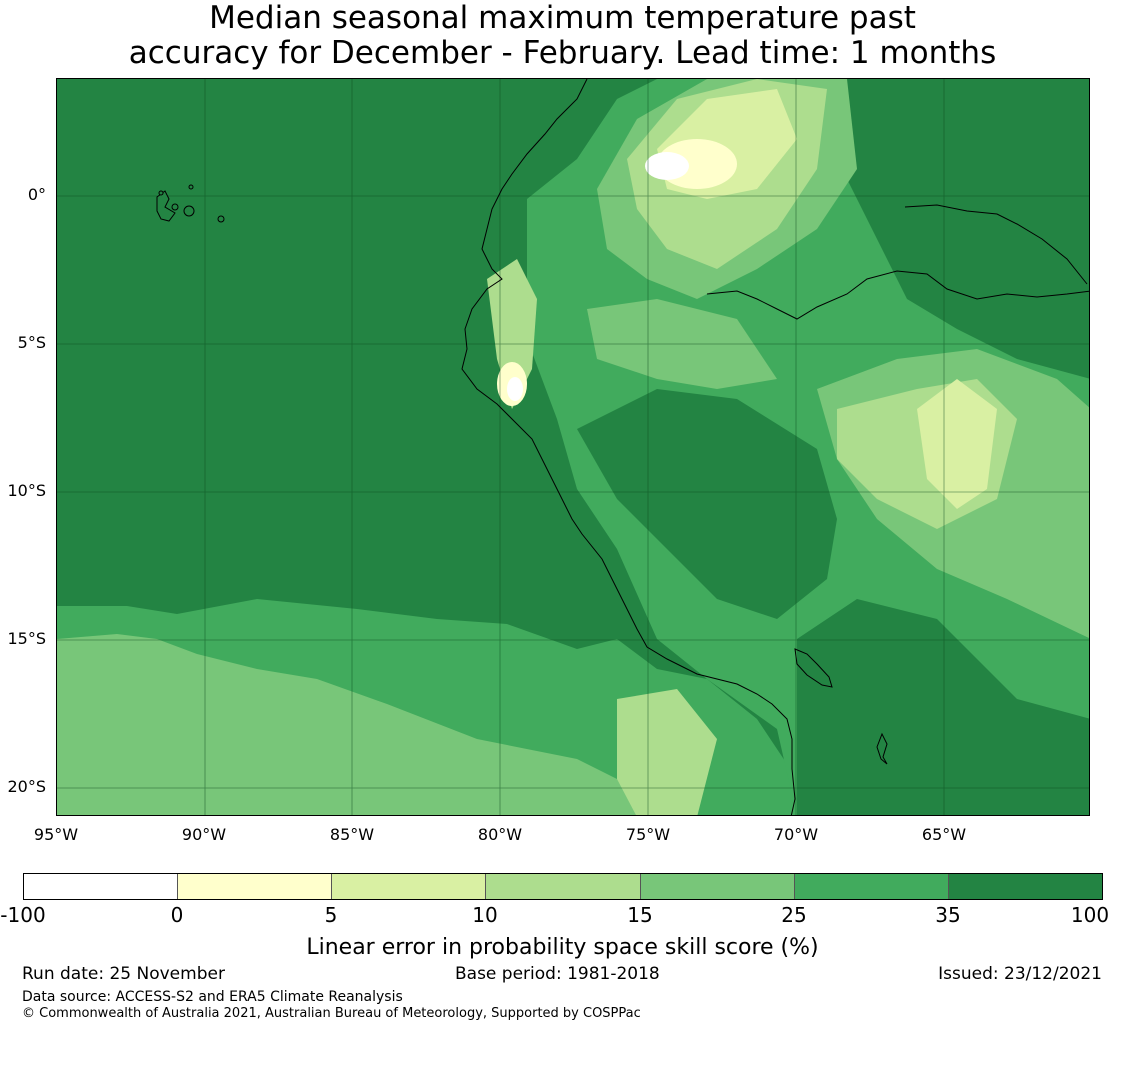  I want to click on chart-title-line-1: Median seasonal maximum temperature past, so click(562, 18).